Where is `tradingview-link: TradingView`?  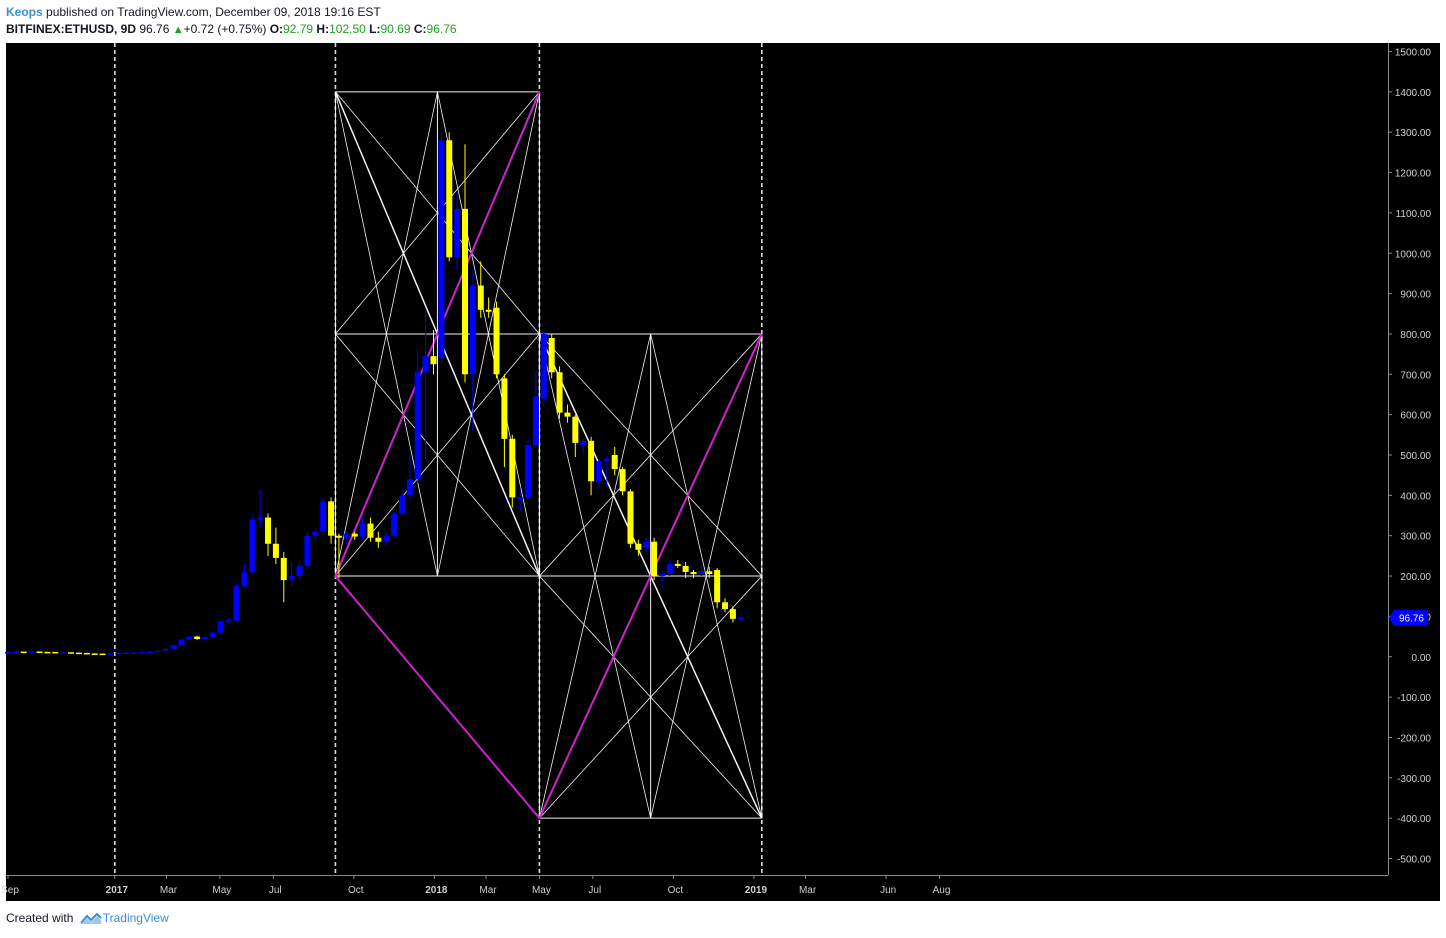
tradingview-link: TradingView is located at coordinates (135, 918).